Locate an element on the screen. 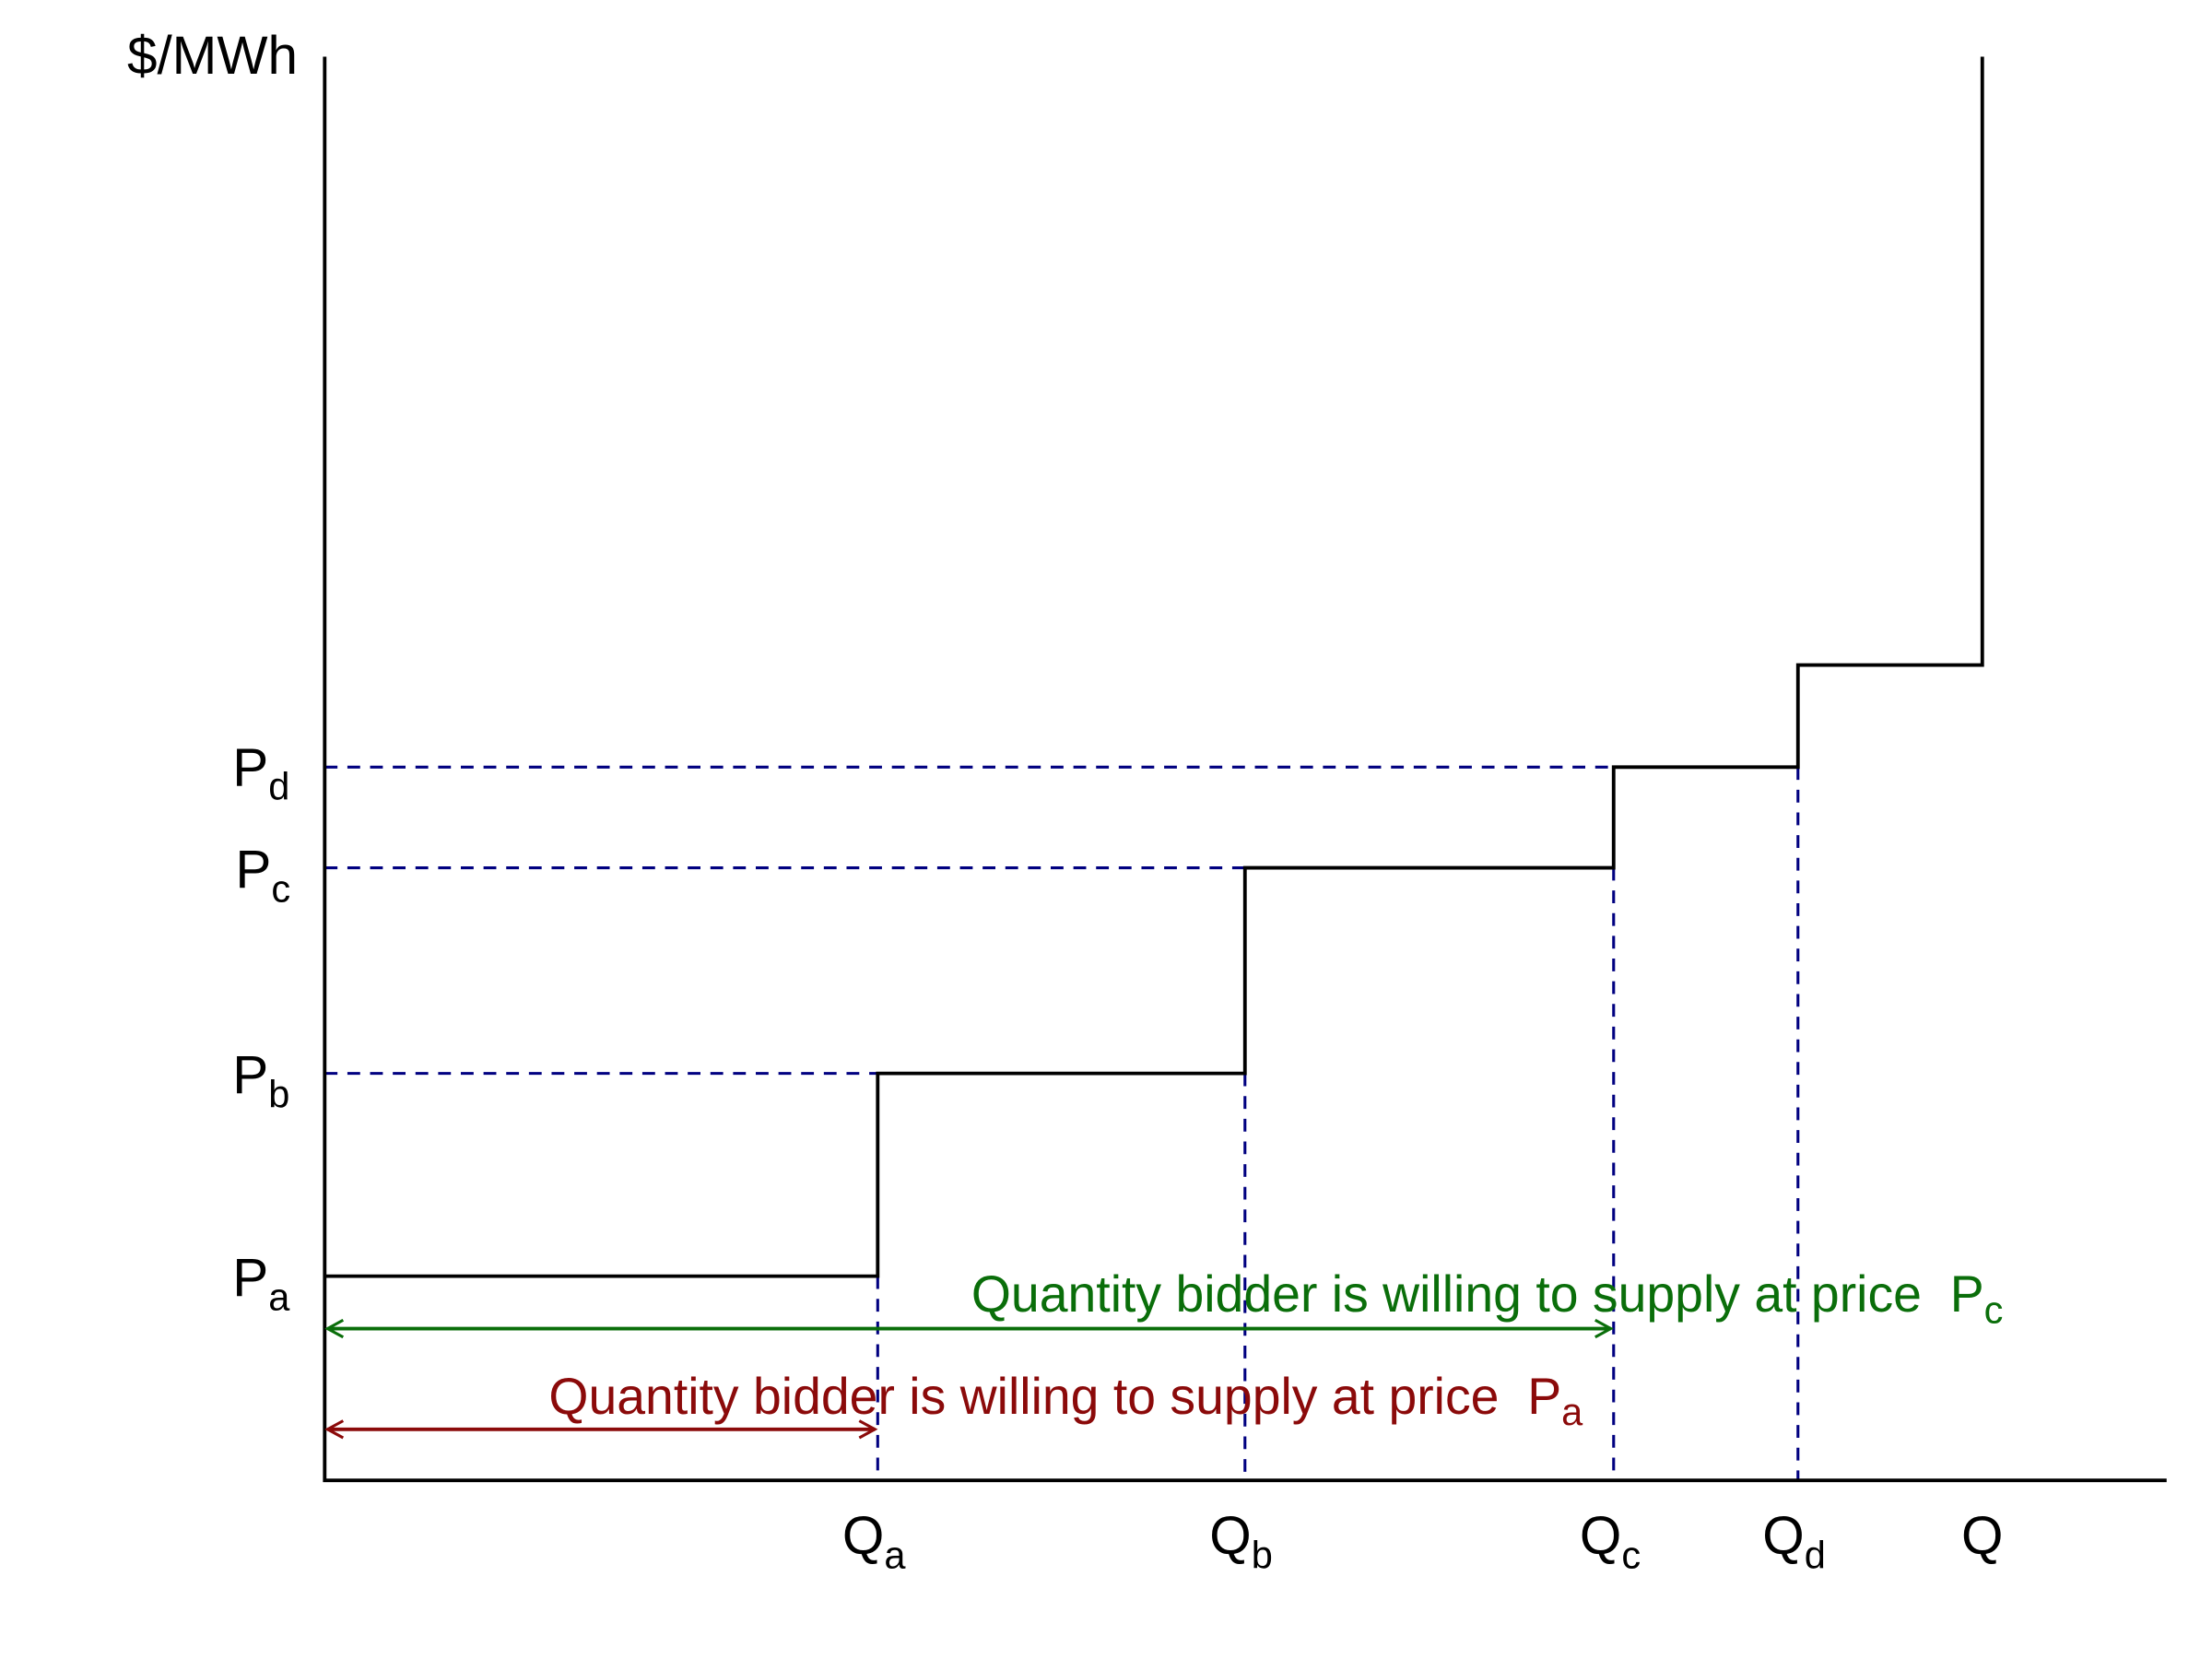 This screenshot has width=2212, height=1659. price-label: Pc is located at coordinates (262, 875).